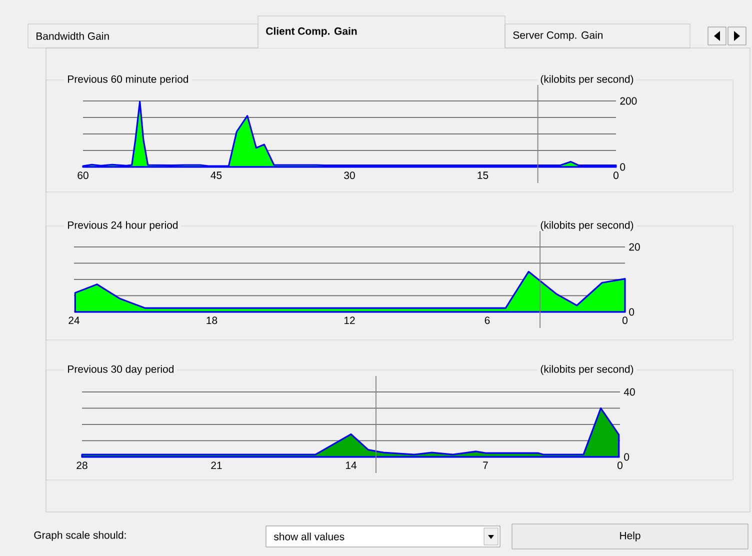  Describe the element at coordinates (72, 36) in the screenshot. I see `text: Bandwidth Gain` at that location.